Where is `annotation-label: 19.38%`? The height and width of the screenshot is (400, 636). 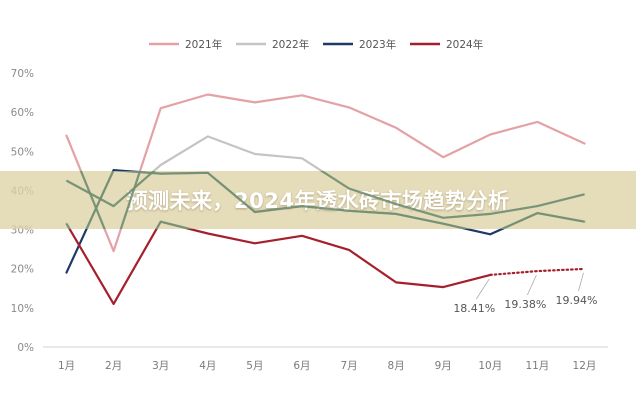
annotation-label: 19.38% is located at coordinates (525, 304).